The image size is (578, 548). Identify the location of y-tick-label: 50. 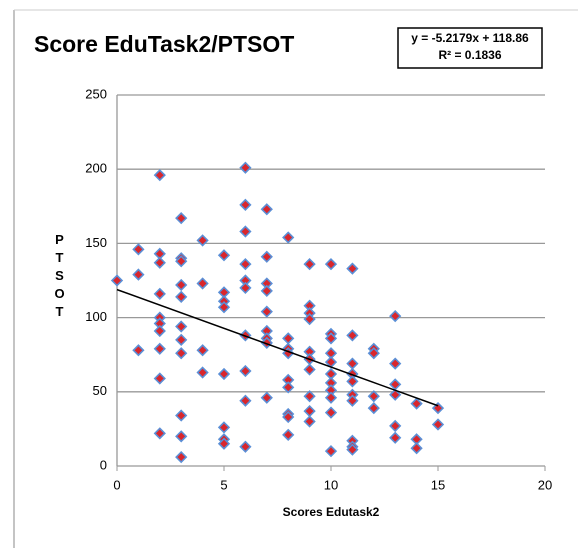
(100, 390).